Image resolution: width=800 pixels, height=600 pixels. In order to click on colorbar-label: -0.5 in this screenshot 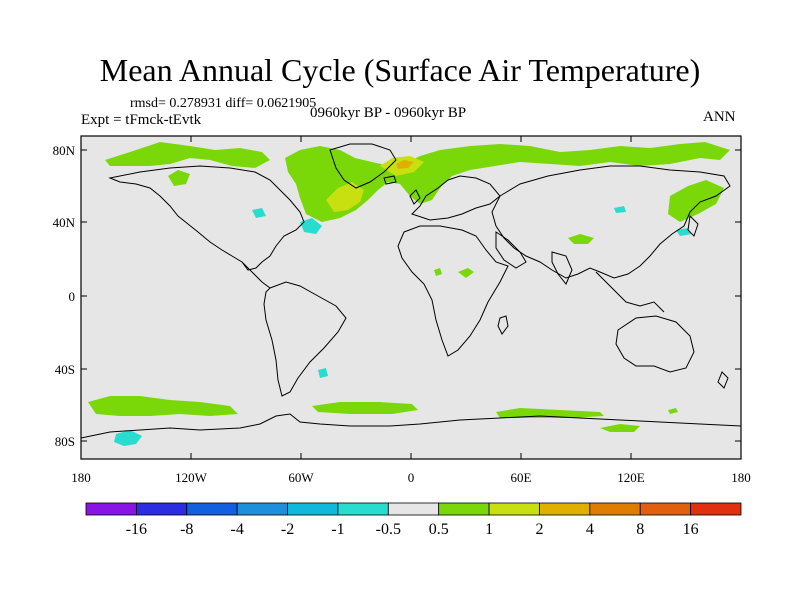, I will do `click(388, 529)`.